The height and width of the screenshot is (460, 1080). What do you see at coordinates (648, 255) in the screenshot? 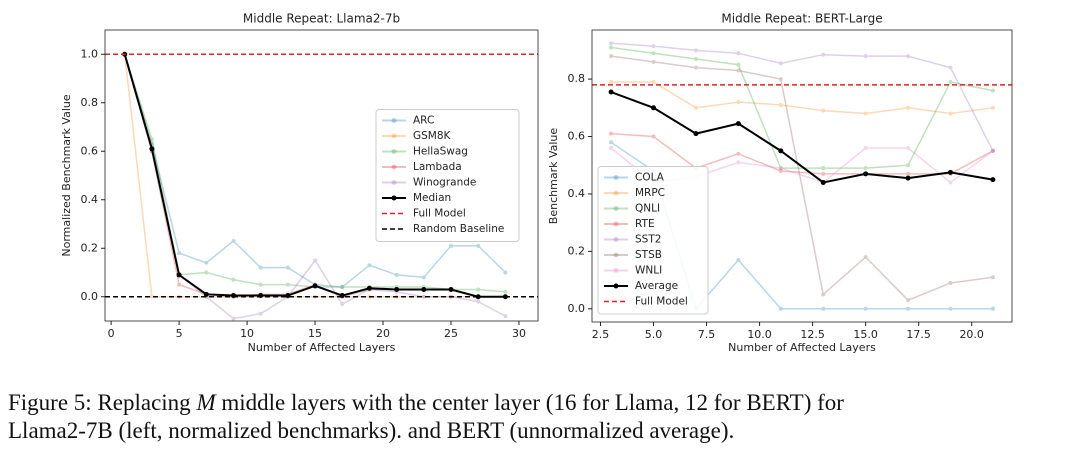
I see `legend-label: STSB` at bounding box center [648, 255].